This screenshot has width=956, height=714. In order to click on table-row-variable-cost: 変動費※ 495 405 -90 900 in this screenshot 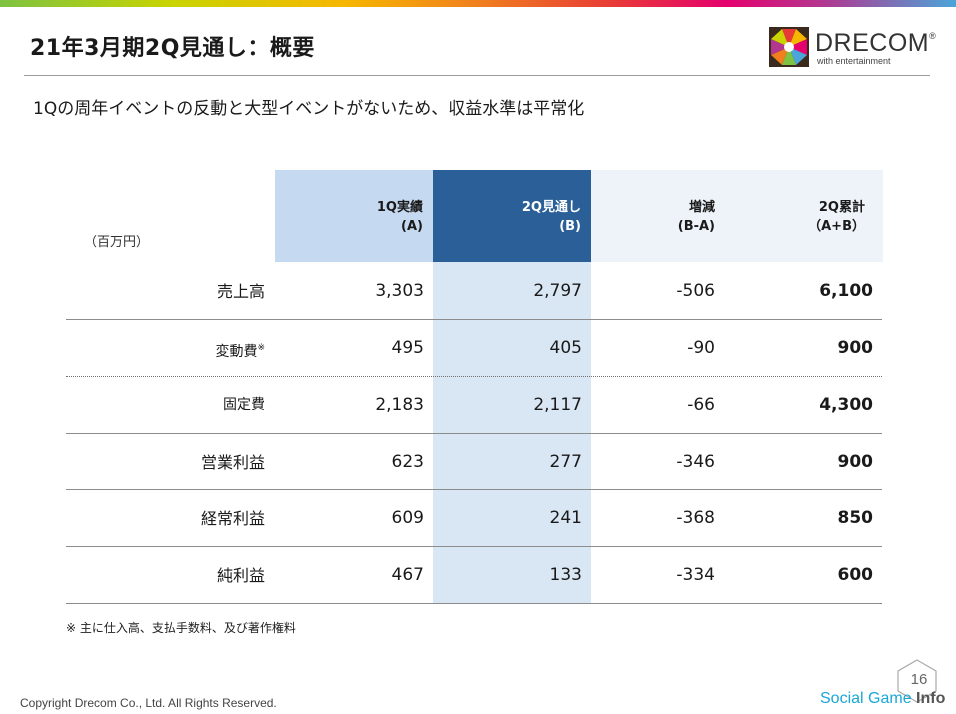, I will do `click(474, 348)`.